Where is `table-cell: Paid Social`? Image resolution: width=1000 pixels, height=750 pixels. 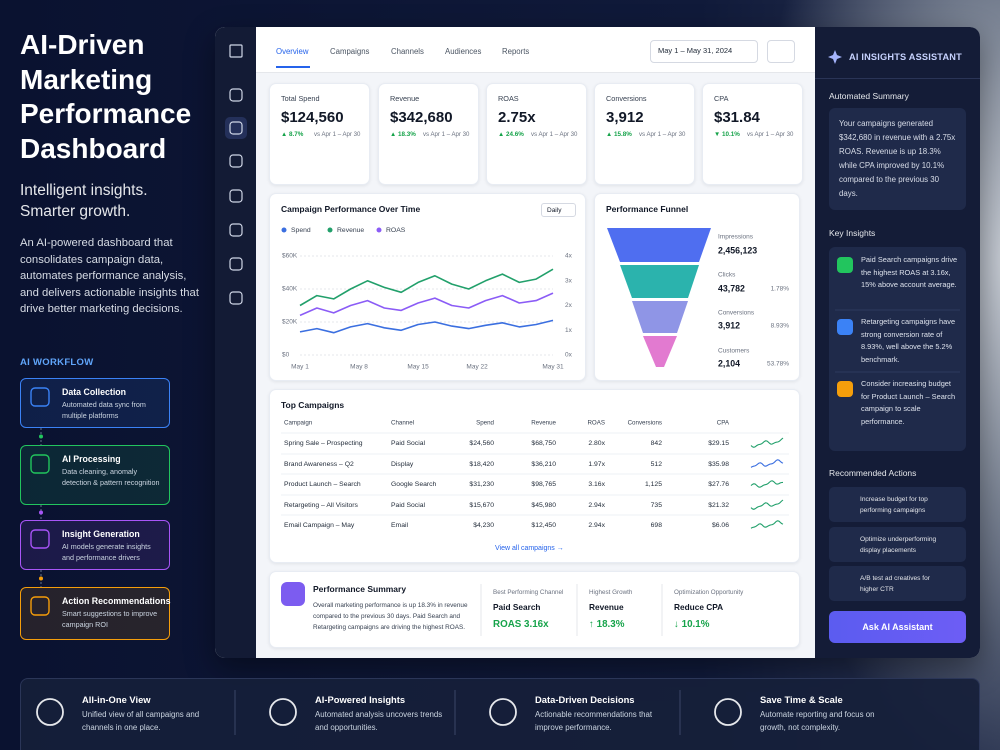 table-cell: Paid Social is located at coordinates (408, 443).